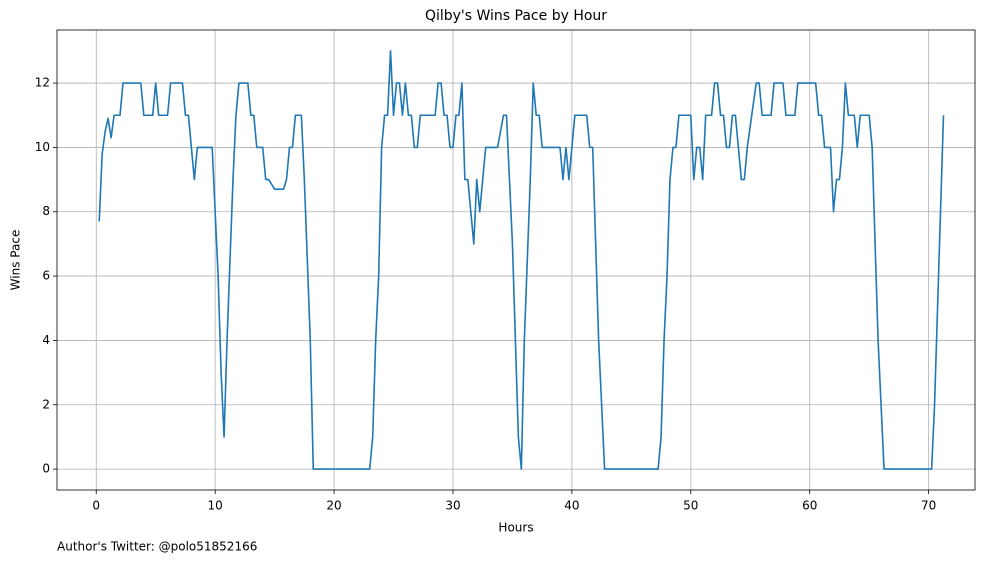 The image size is (997, 566). What do you see at coordinates (215, 506) in the screenshot?
I see `x-tick-label: 10` at bounding box center [215, 506].